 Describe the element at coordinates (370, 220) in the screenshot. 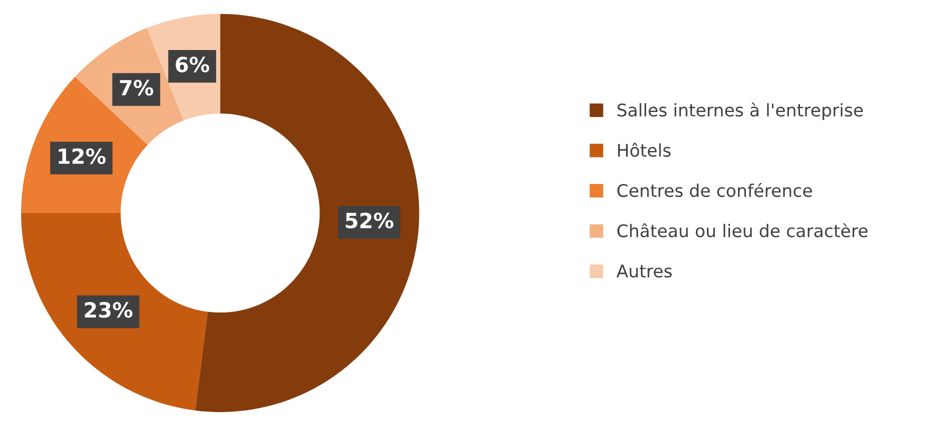

I see `data-label: 52%` at that location.